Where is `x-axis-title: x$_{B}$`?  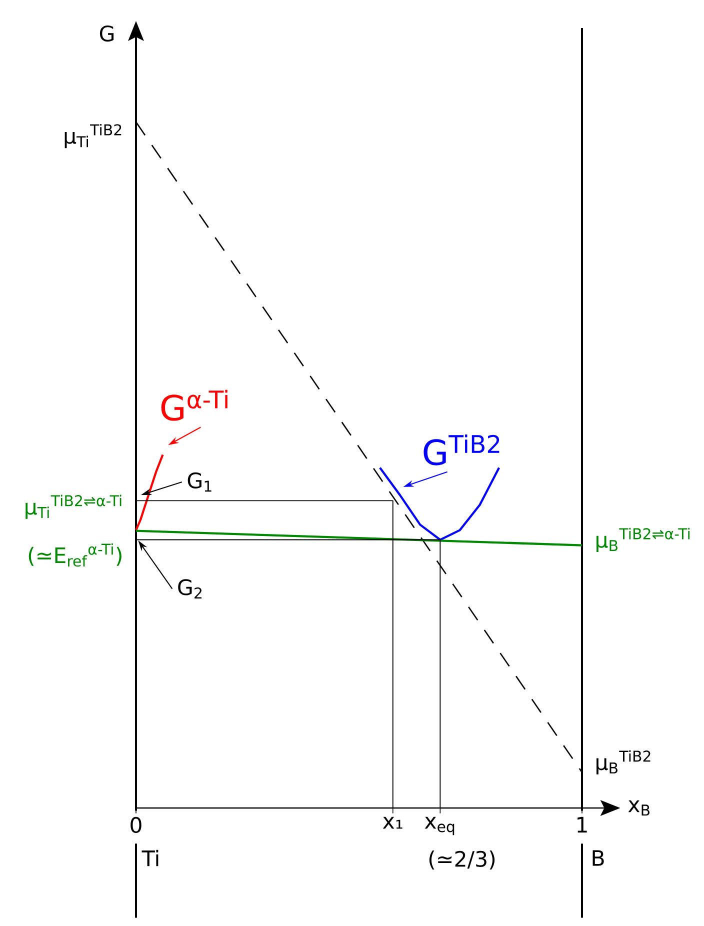 x-axis-title: x$_{B}$ is located at coordinates (639, 808).